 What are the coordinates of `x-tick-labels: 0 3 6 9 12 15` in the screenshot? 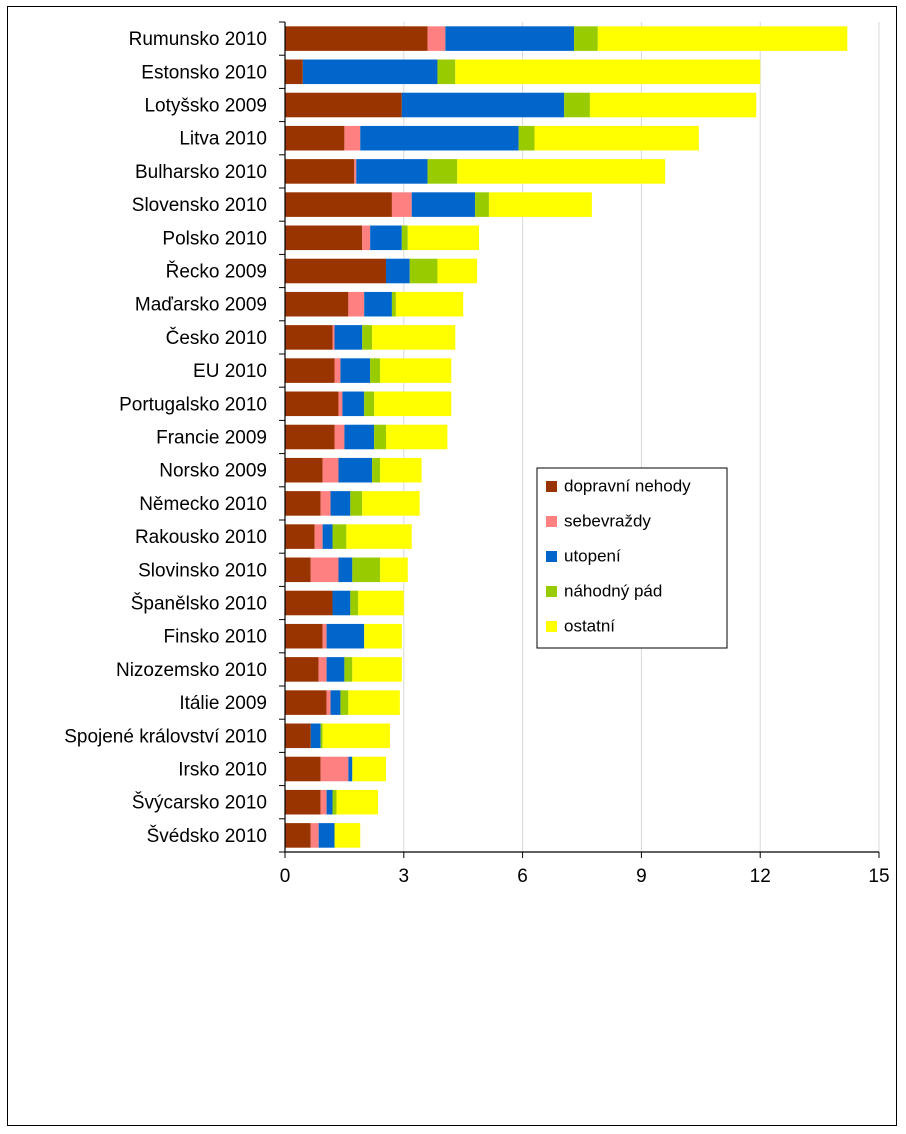 It's located at (585, 876).